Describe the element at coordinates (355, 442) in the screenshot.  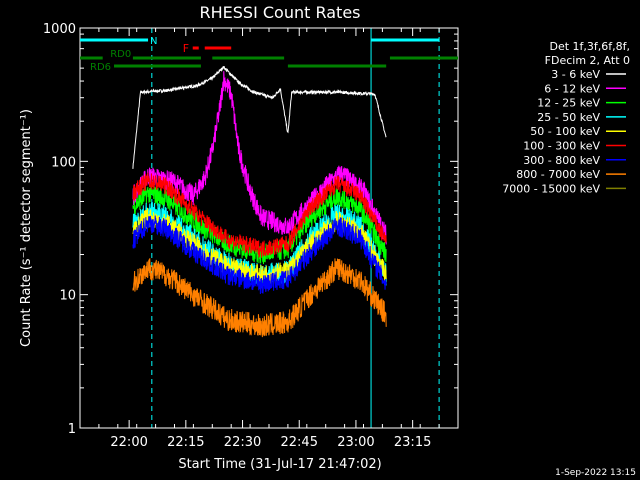
I see `x-tick-label-4: 23:00` at that location.